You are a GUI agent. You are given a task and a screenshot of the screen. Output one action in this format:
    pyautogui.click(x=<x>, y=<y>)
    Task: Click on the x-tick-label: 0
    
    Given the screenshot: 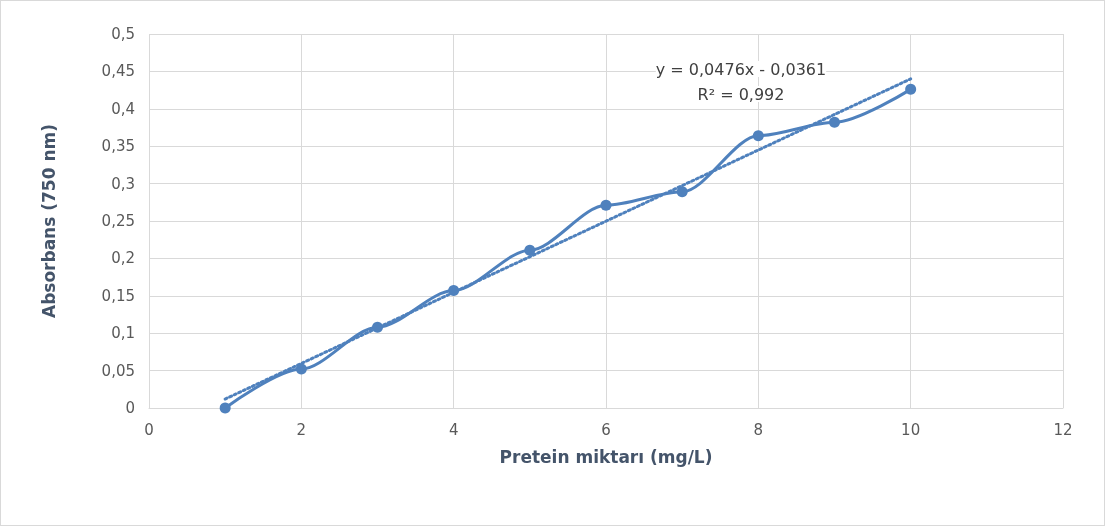 What is the action you would take?
    pyautogui.click(x=149, y=429)
    